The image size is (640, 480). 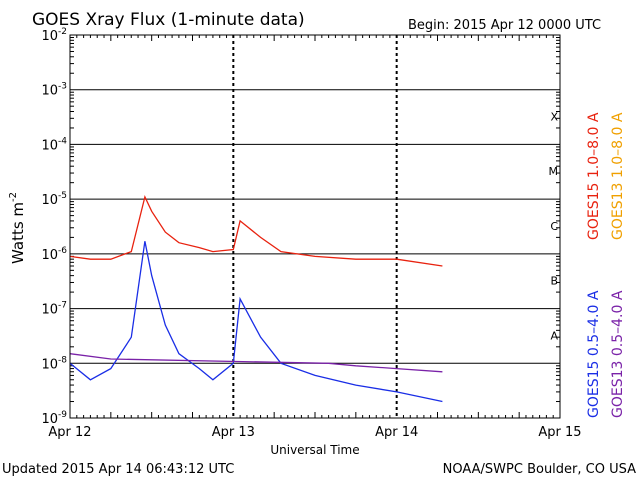 I want to click on flare-class-label: X, so click(x=554, y=116).